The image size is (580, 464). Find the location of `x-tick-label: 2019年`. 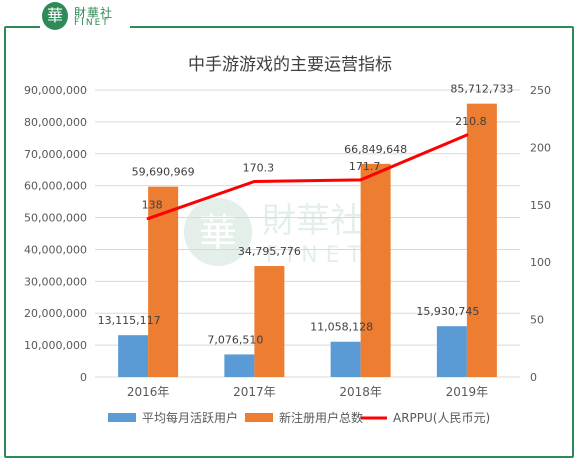

x-tick-label: 2019年 is located at coordinates (467, 392).